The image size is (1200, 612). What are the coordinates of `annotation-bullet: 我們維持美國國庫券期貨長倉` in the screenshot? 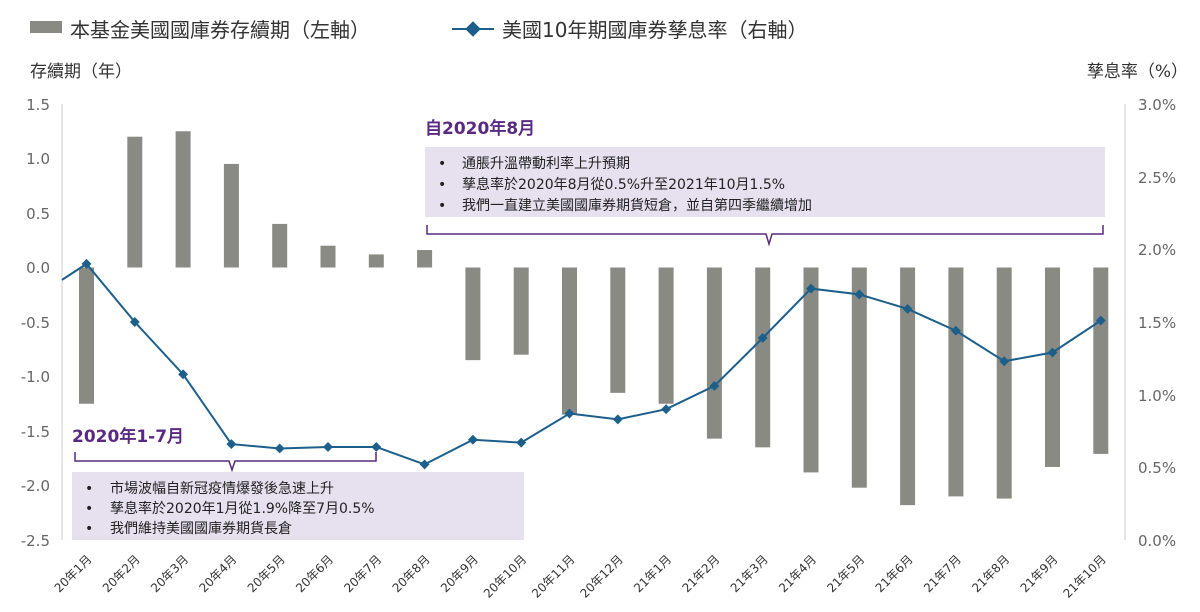 It's located at (201, 528).